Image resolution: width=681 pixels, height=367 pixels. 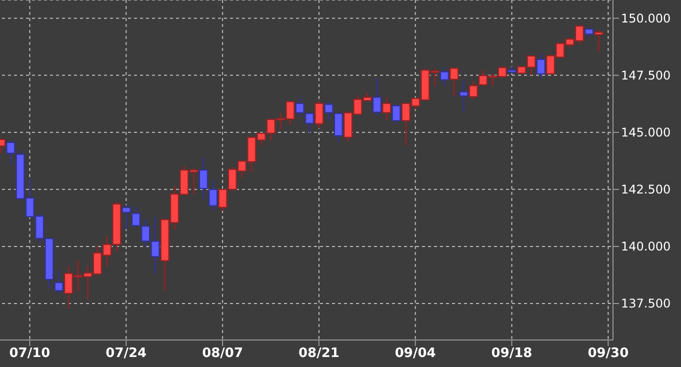 What do you see at coordinates (223, 354) in the screenshot?
I see `x-tick-label: 08/07` at bounding box center [223, 354].